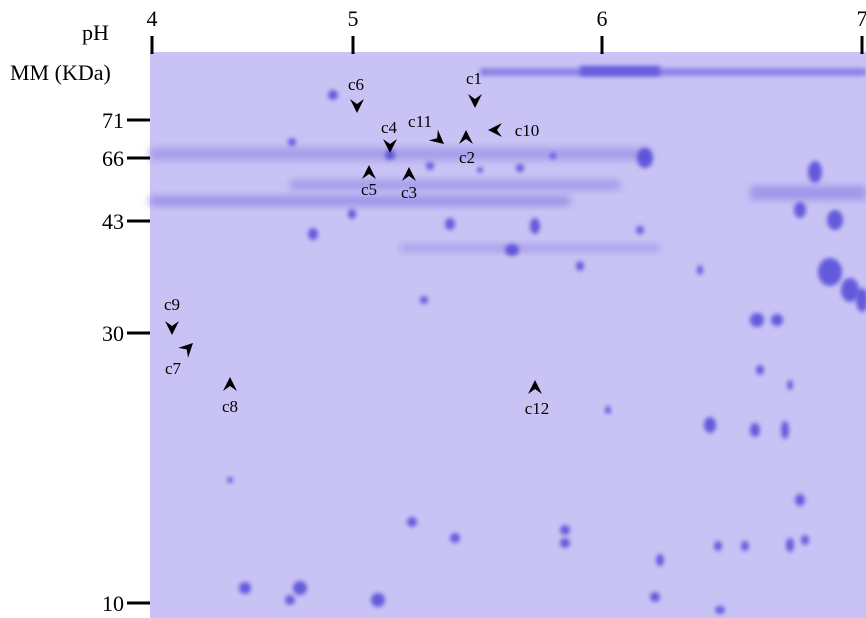 The height and width of the screenshot is (618, 866). Describe the element at coordinates (356, 84) in the screenshot. I see `spot-label: c6` at that location.